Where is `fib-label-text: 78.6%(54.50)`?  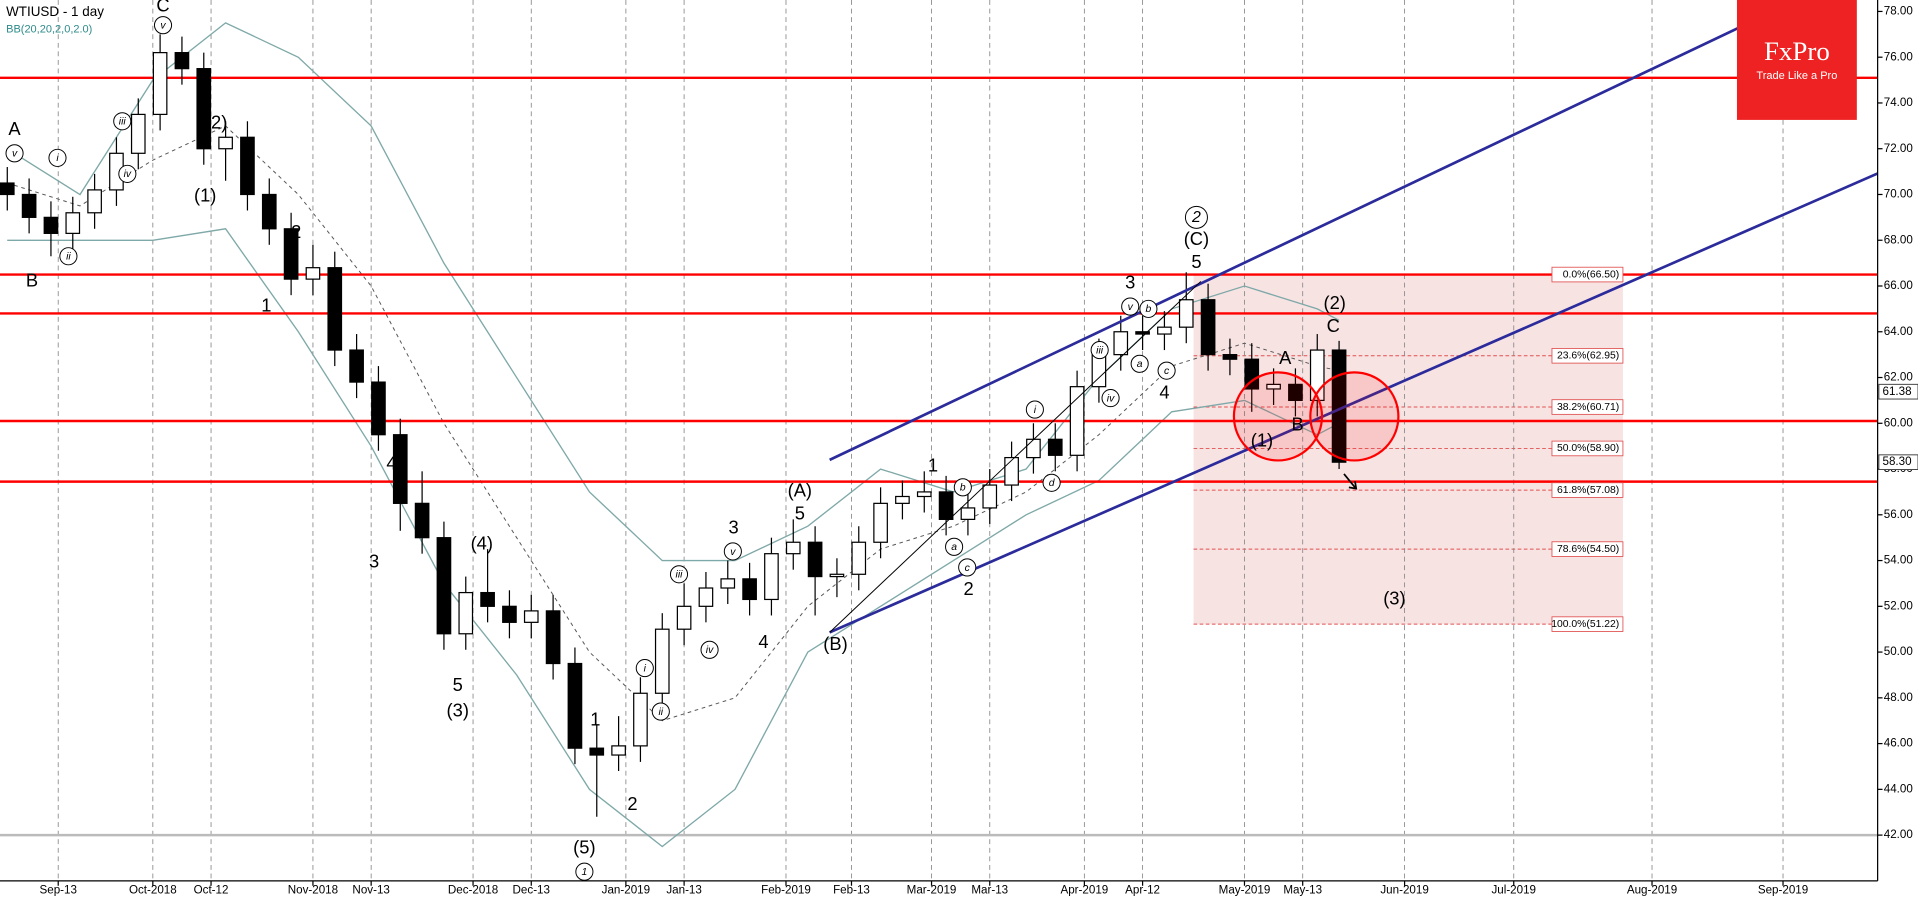
fib-label-text: 78.6%(54.50) is located at coordinates (1588, 549).